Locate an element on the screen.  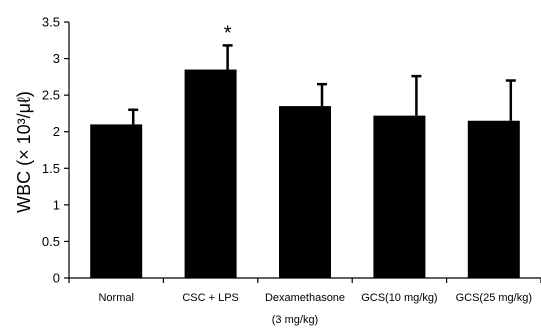
category-sublabel-2: (3 mg/kg) is located at coordinates (295, 320).